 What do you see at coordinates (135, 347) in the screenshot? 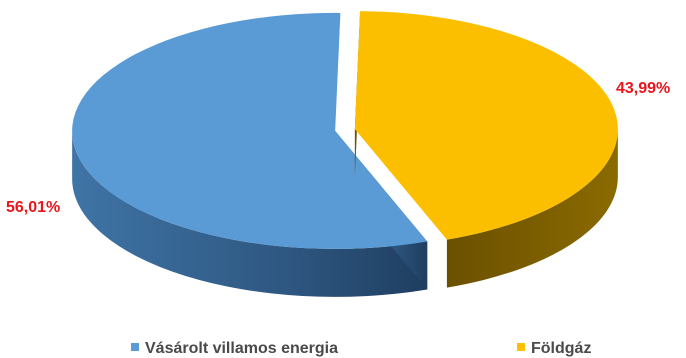
I see `legend-swatch-villamos-energia` at bounding box center [135, 347].